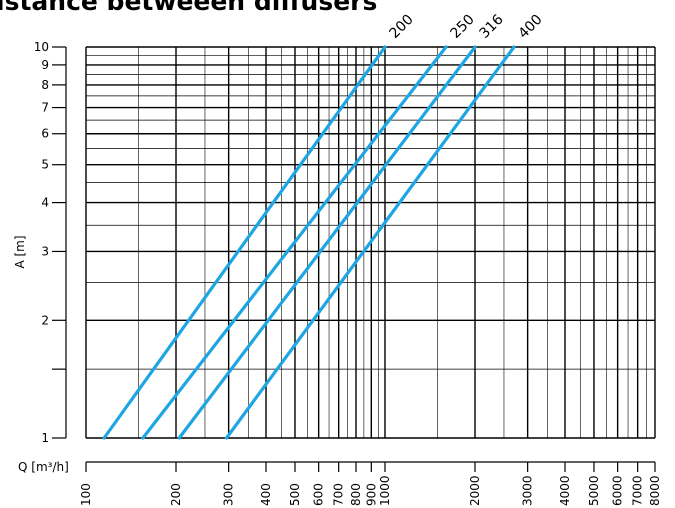 The height and width of the screenshot is (508, 675). What do you see at coordinates (475, 490) in the screenshot?
I see `x-tick-label: 2000` at bounding box center [475, 490].